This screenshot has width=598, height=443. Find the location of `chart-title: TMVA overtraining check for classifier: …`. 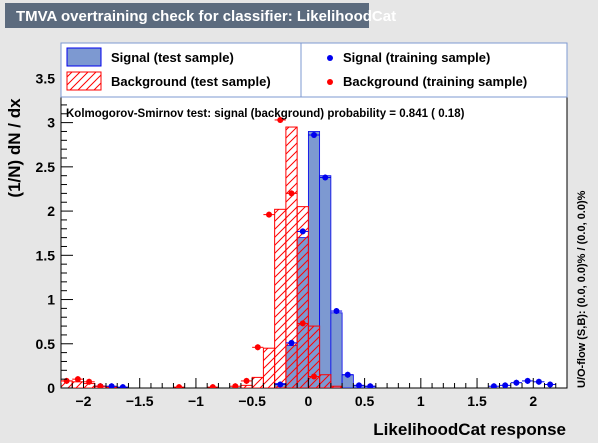

chart-title: TMVA overtraining check for classifier: … is located at coordinates (206, 16).